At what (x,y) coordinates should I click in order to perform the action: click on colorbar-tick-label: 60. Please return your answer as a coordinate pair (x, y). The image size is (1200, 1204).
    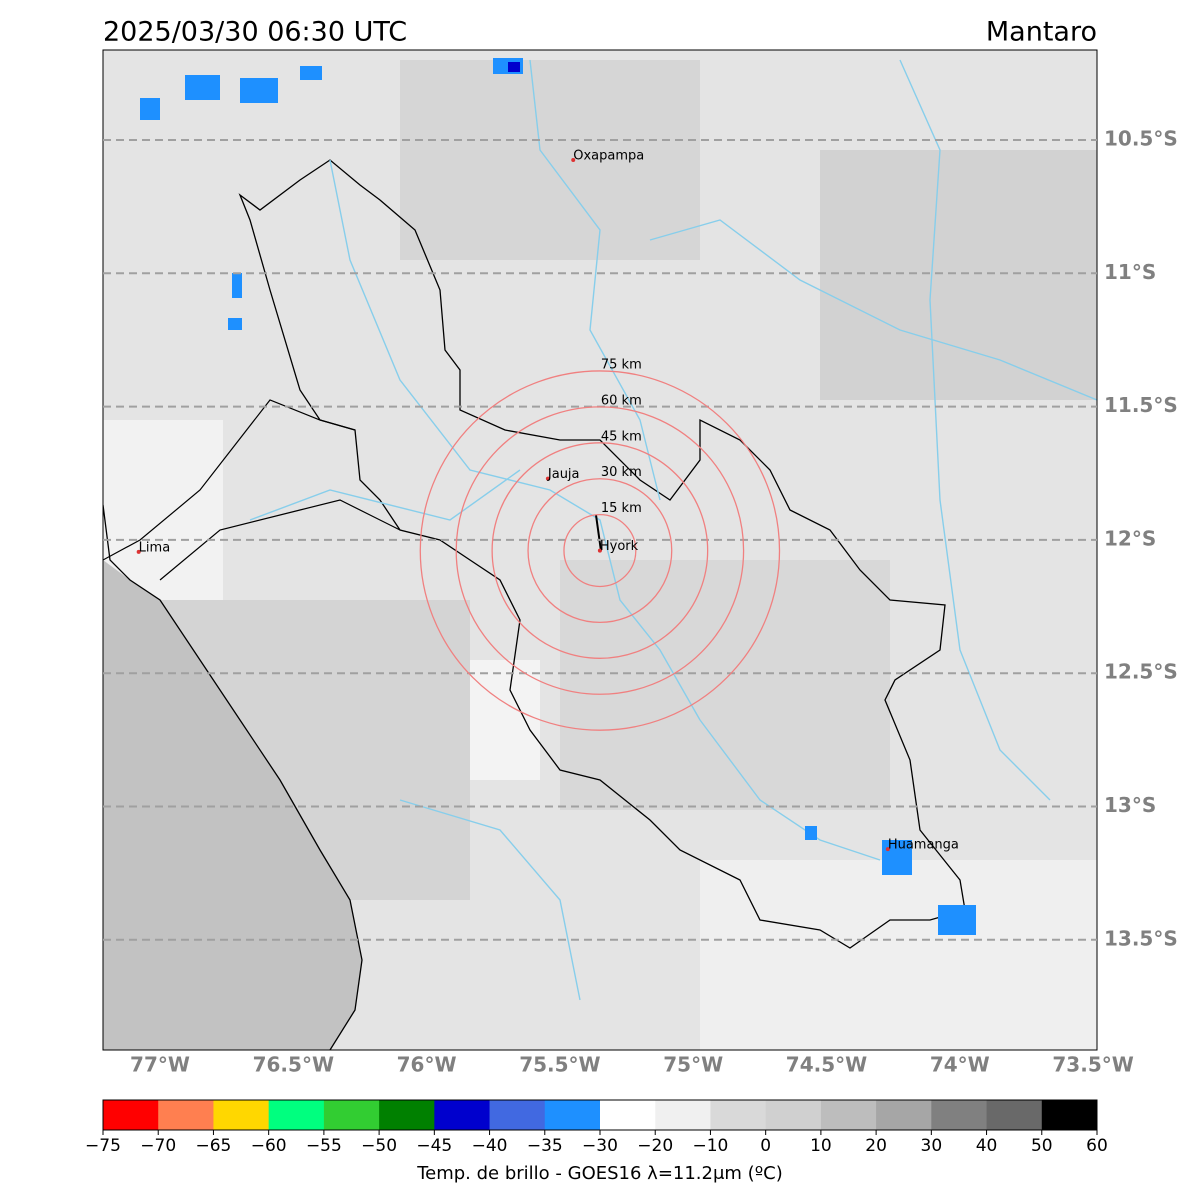
    Looking at the image, I should click on (1097, 1146).